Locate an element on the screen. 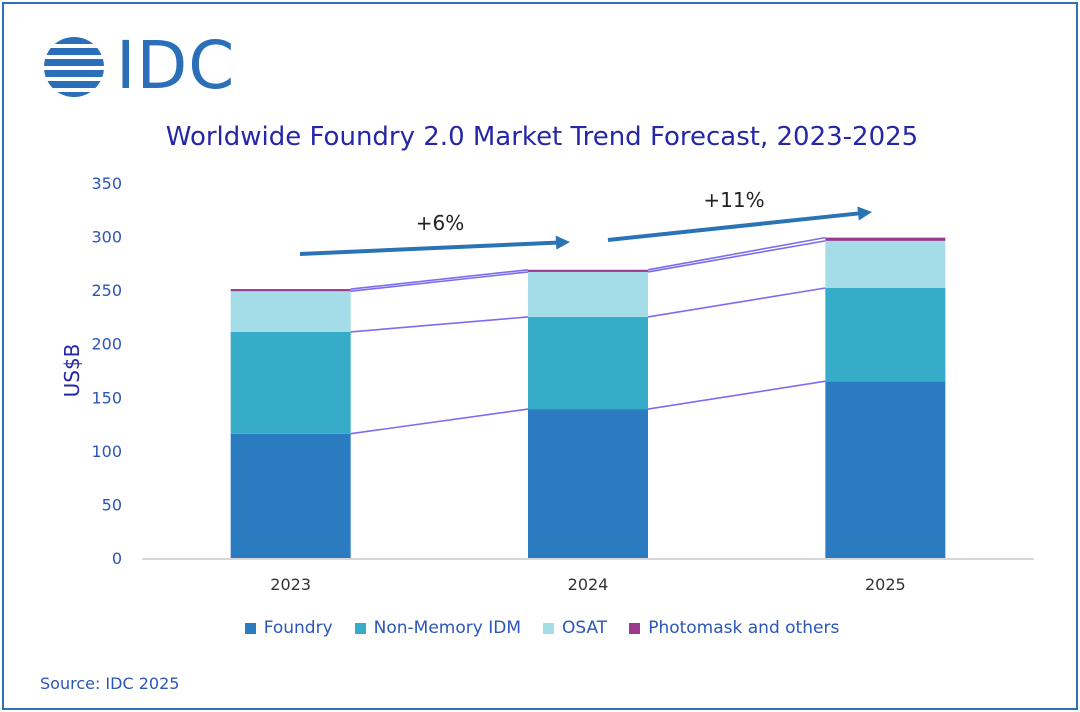 Image resolution: width=1080 pixels, height=712 pixels. legend-label: OSAT is located at coordinates (585, 628).